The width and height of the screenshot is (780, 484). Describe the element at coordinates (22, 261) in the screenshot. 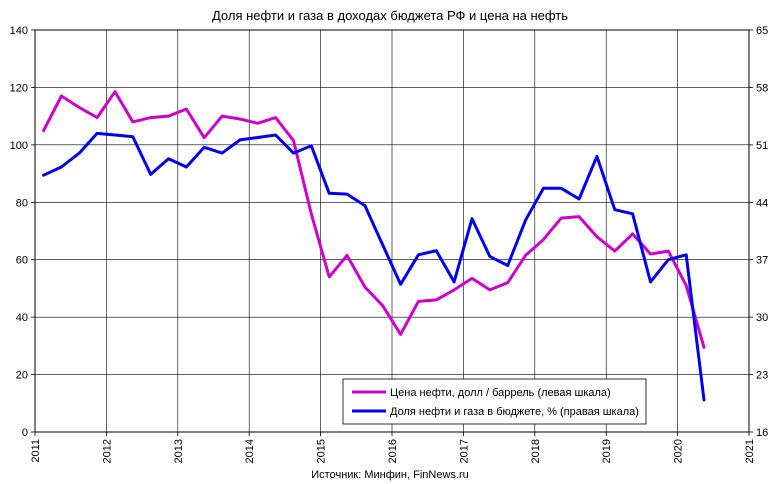

I see `left-tick-label: 60` at that location.